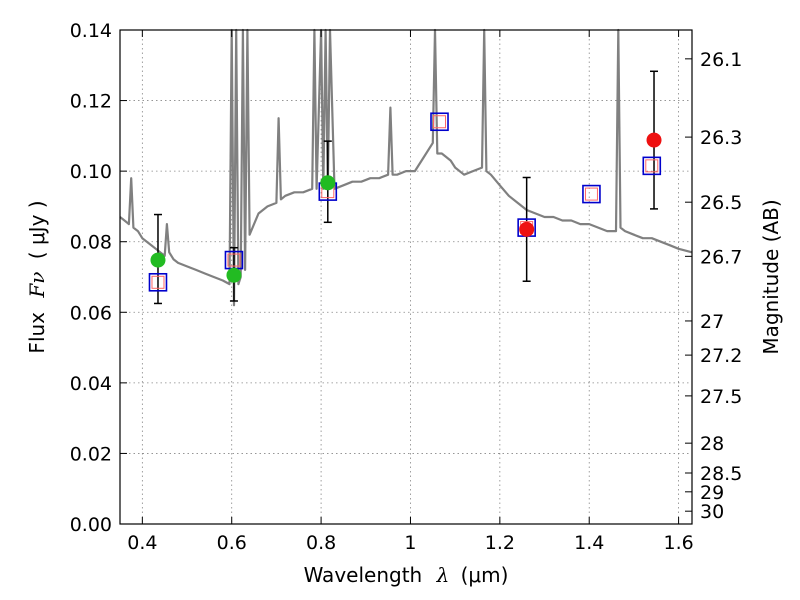 The image size is (800, 600). What do you see at coordinates (721, 356) in the screenshot?
I see `magnitude-tick-label: 27.2` at bounding box center [721, 356].